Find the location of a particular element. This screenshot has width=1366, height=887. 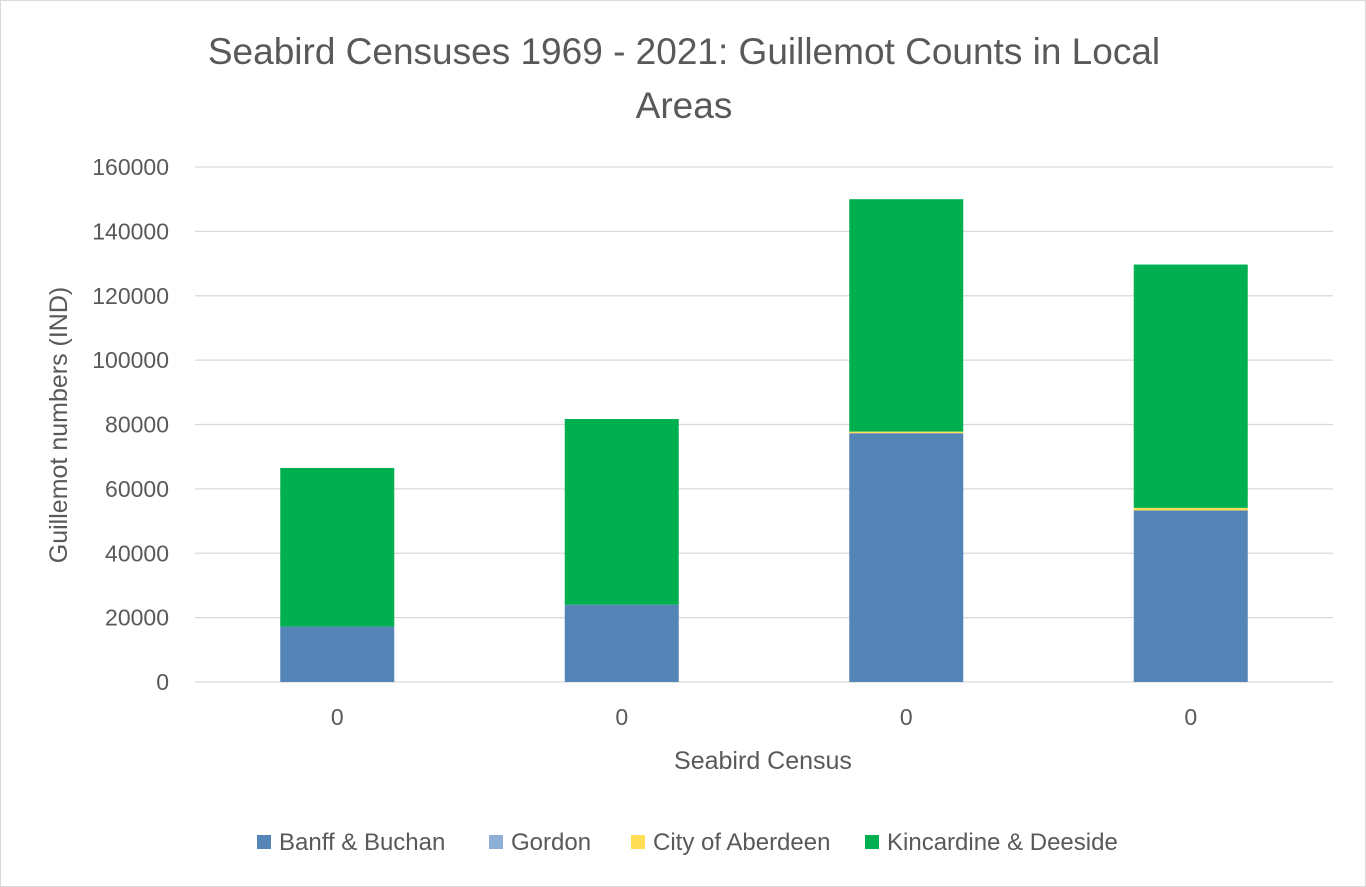

y-tick-label-1: 20000 is located at coordinates (137, 618).